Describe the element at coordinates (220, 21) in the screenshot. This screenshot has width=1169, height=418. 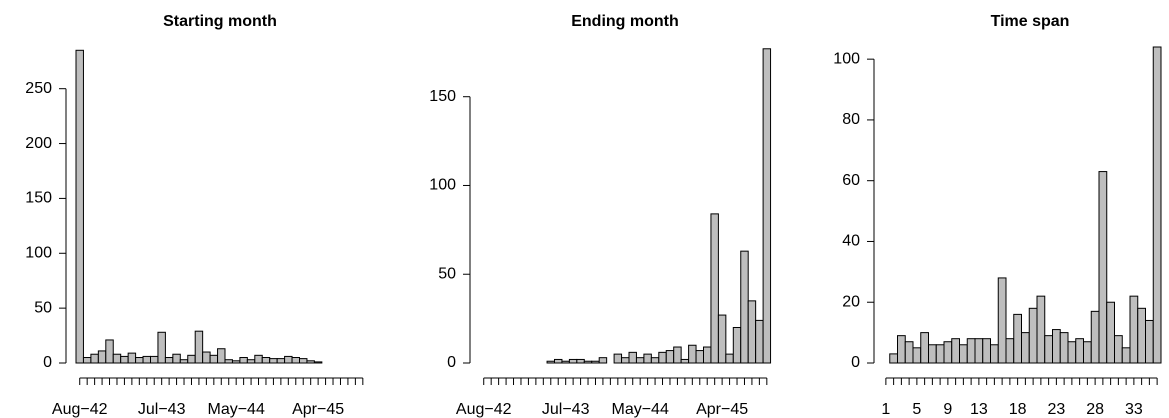
I see `chart-title: Starting month` at that location.